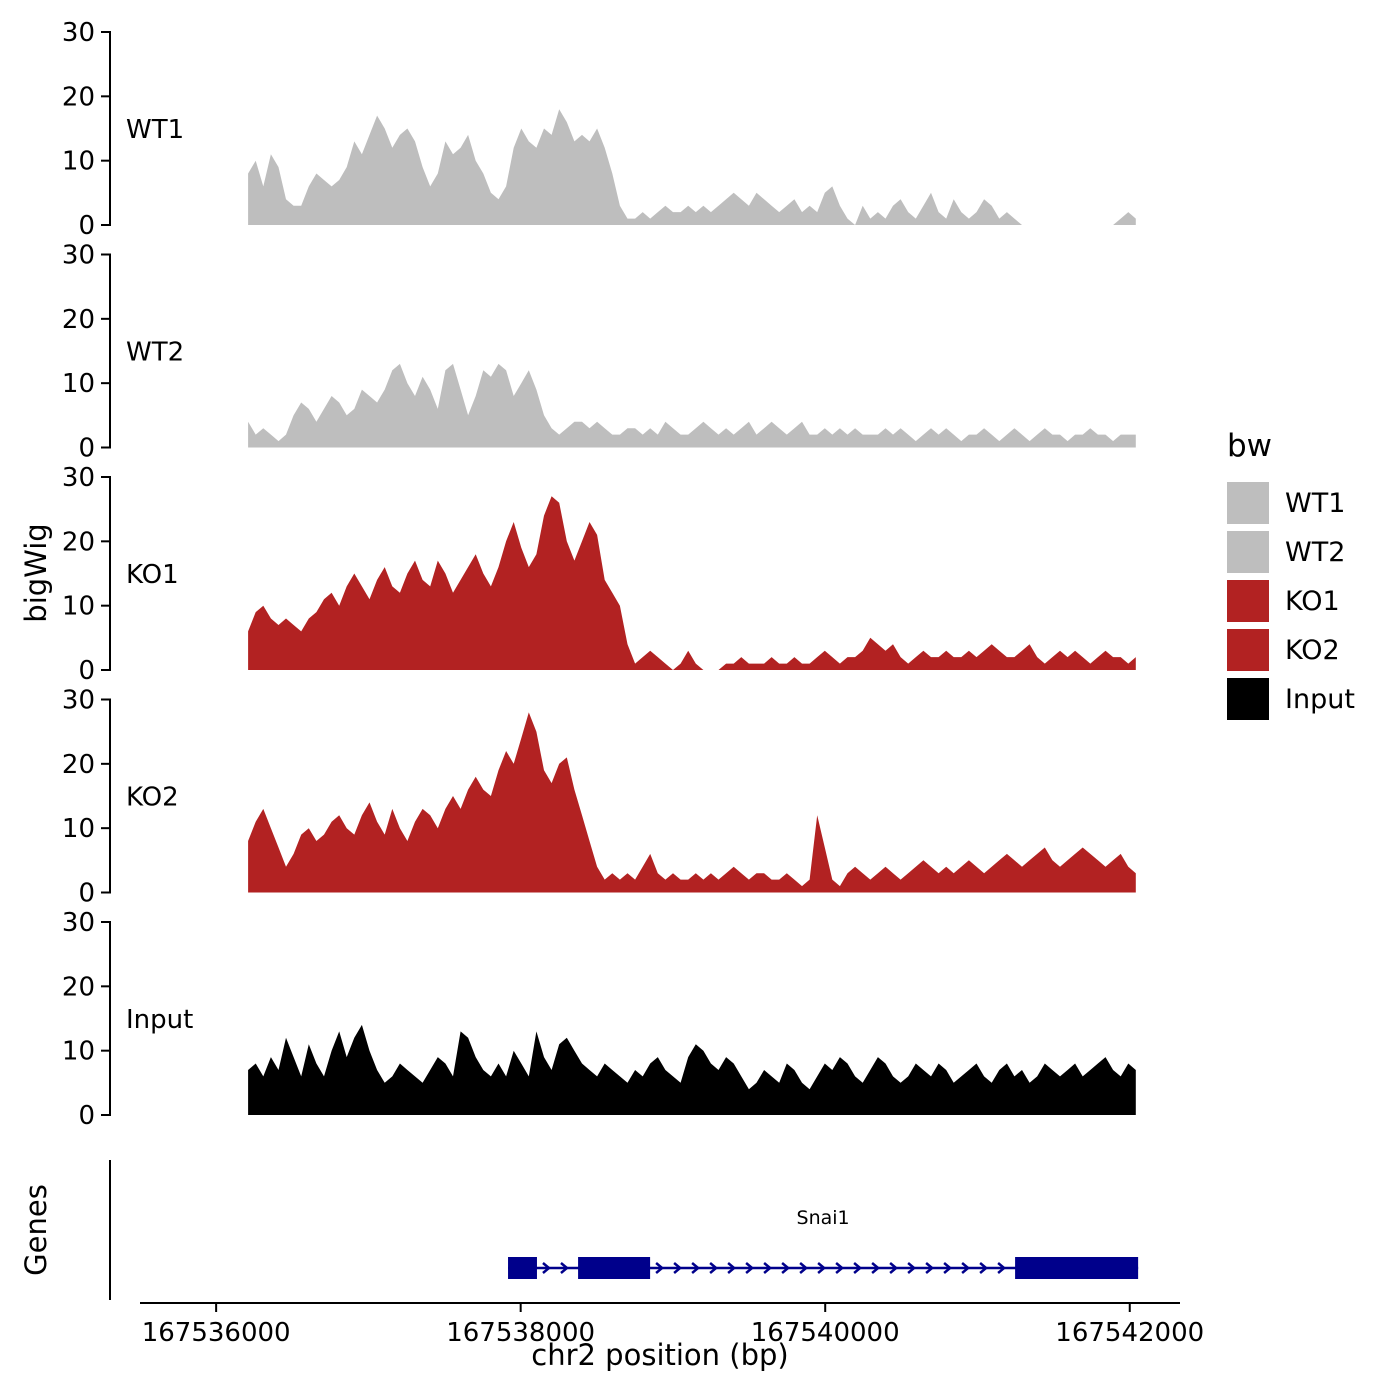 This screenshot has width=1400, height=1400. What do you see at coordinates (1248, 601) in the screenshot?
I see `legend-swatch-ko1` at bounding box center [1248, 601].